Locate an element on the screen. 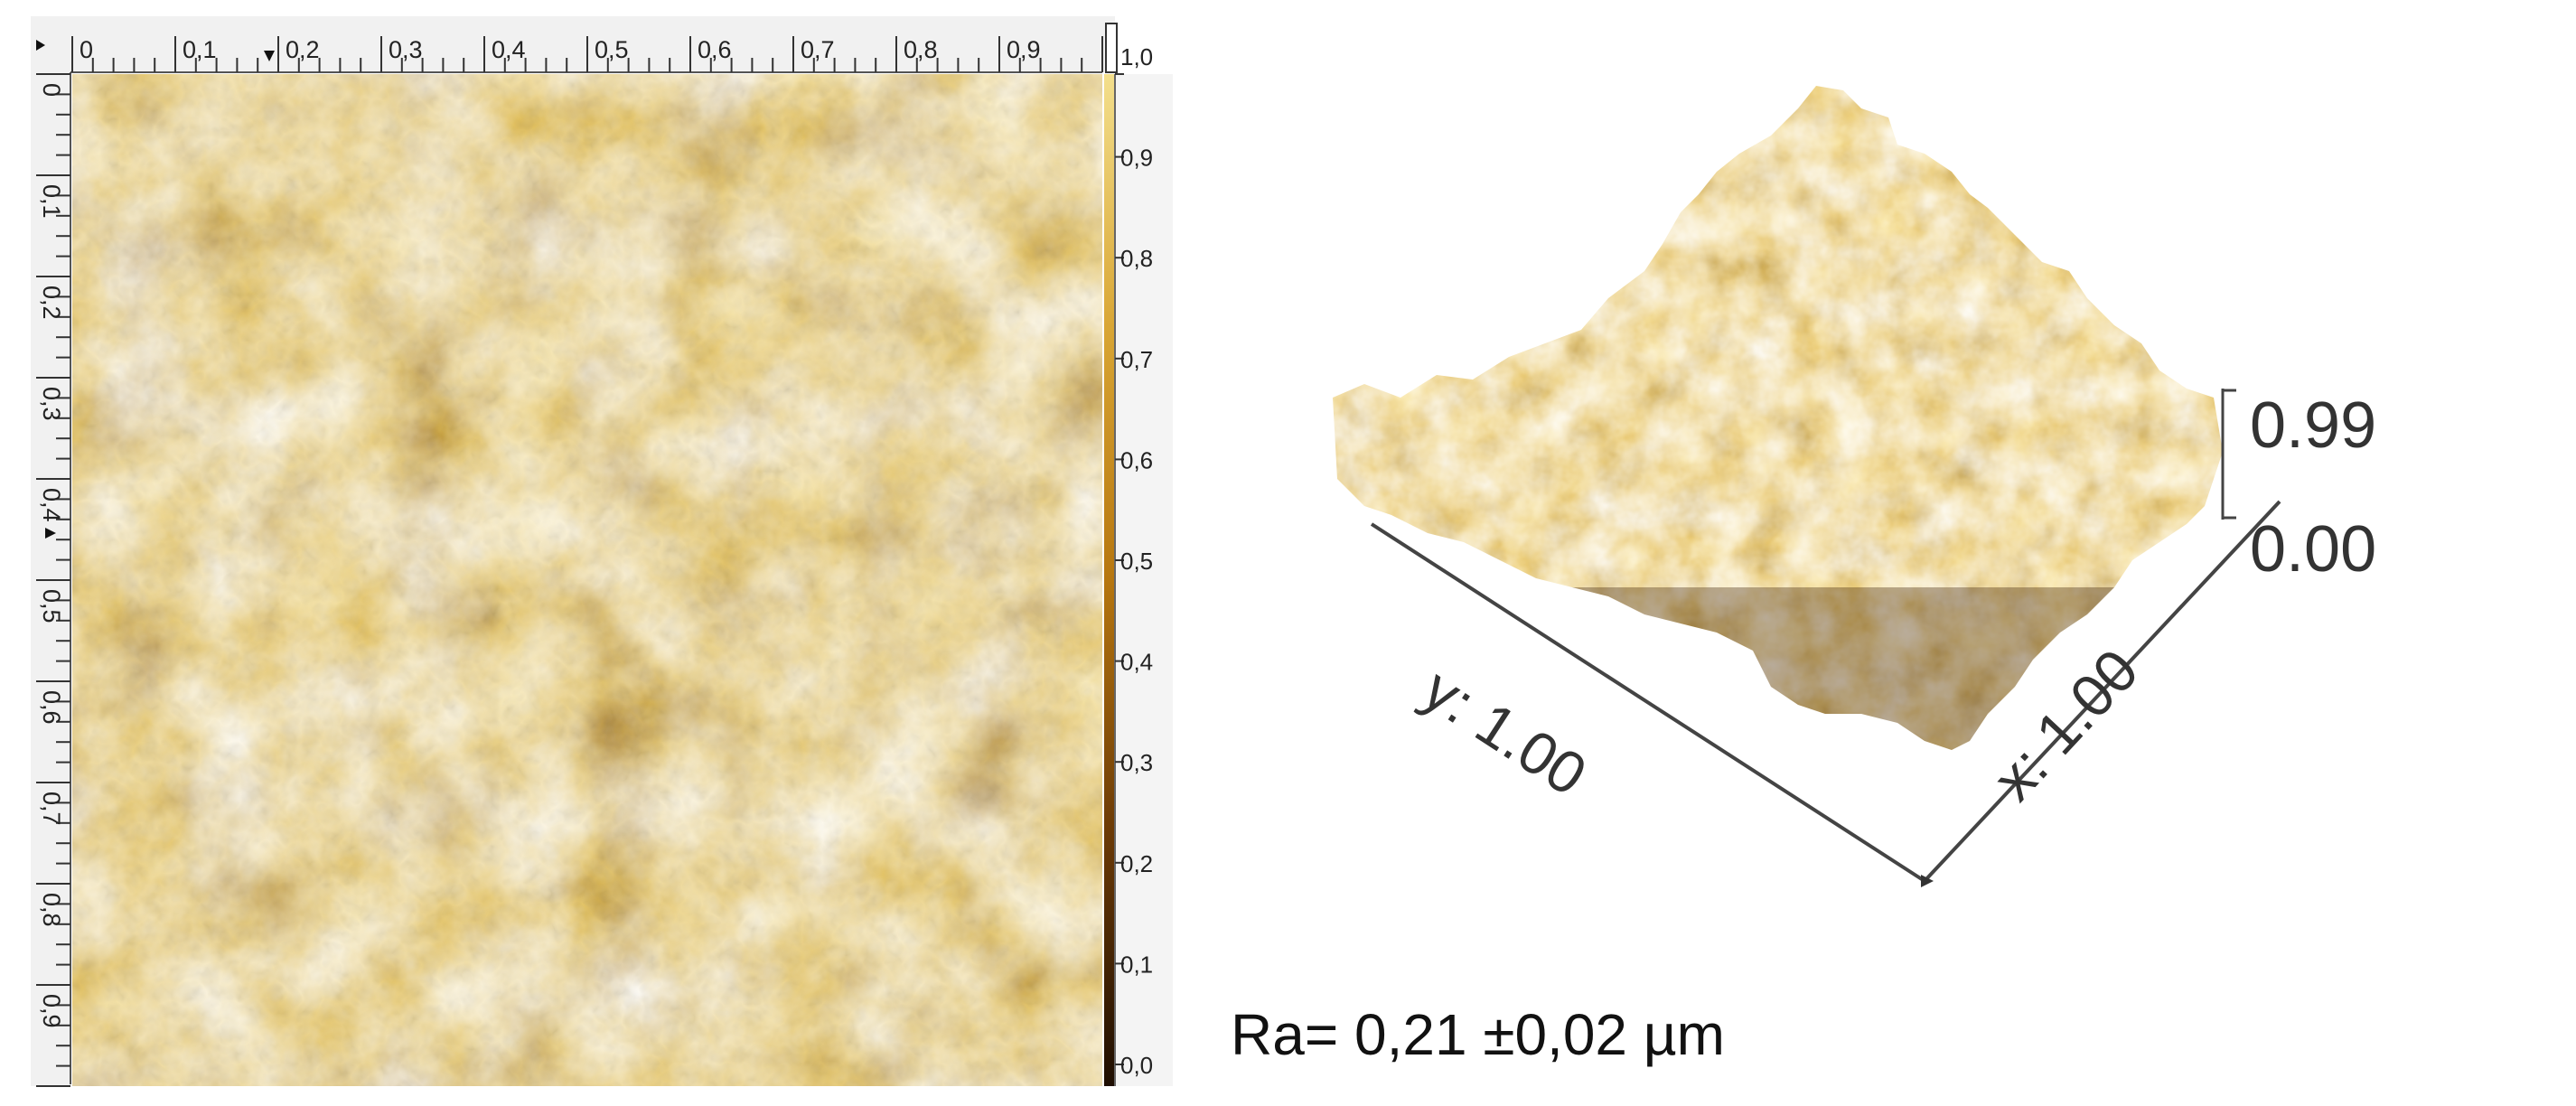 This screenshot has width=2576, height=1106. x-tick-label: 0,2 is located at coordinates (303, 49).